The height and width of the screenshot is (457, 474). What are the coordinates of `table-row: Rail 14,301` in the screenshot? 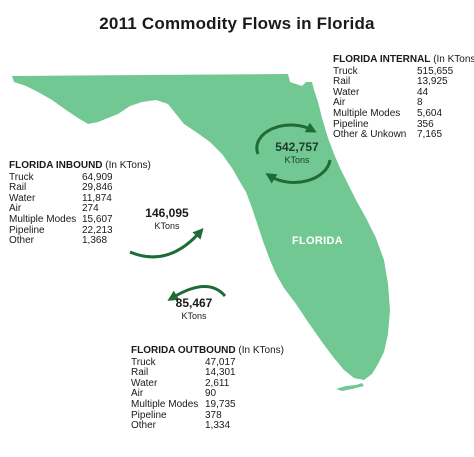 It's located at (183, 373).